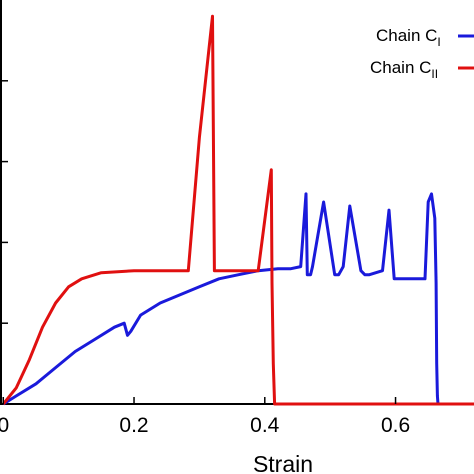  Describe the element at coordinates (283, 462) in the screenshot. I see `x-axis-label: Strain` at that location.